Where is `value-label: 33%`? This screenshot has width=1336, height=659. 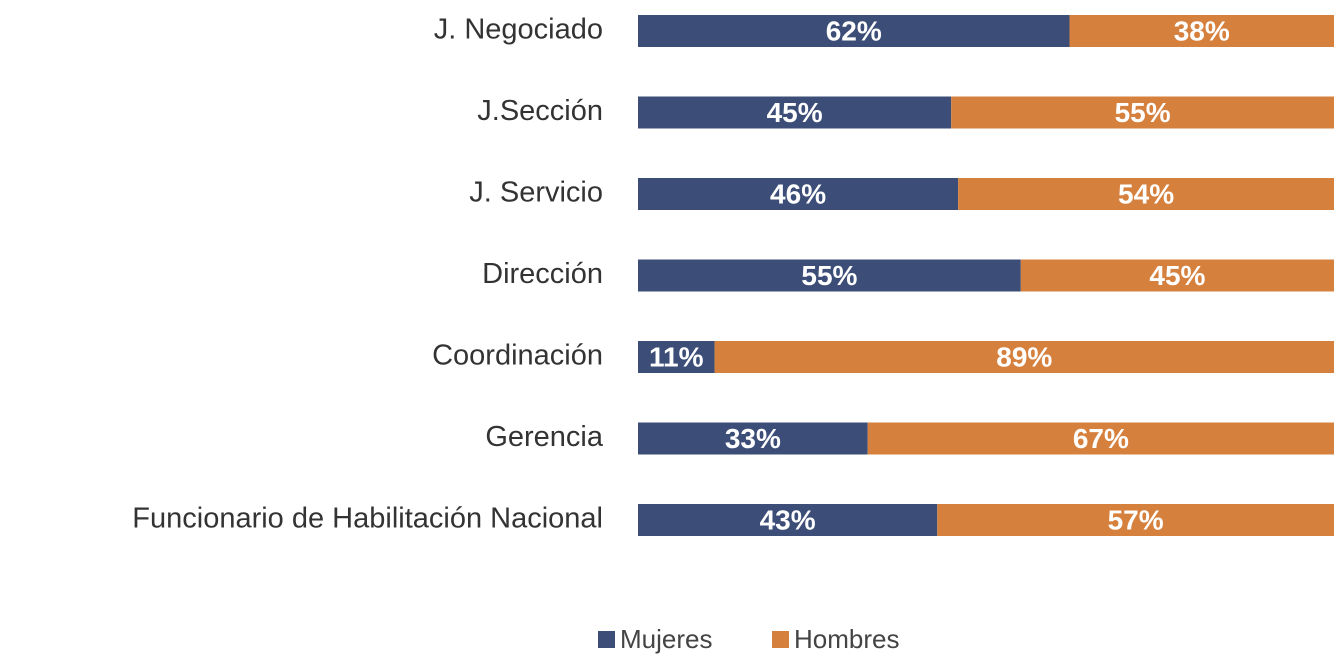
value-label: 33% is located at coordinates (753, 438).